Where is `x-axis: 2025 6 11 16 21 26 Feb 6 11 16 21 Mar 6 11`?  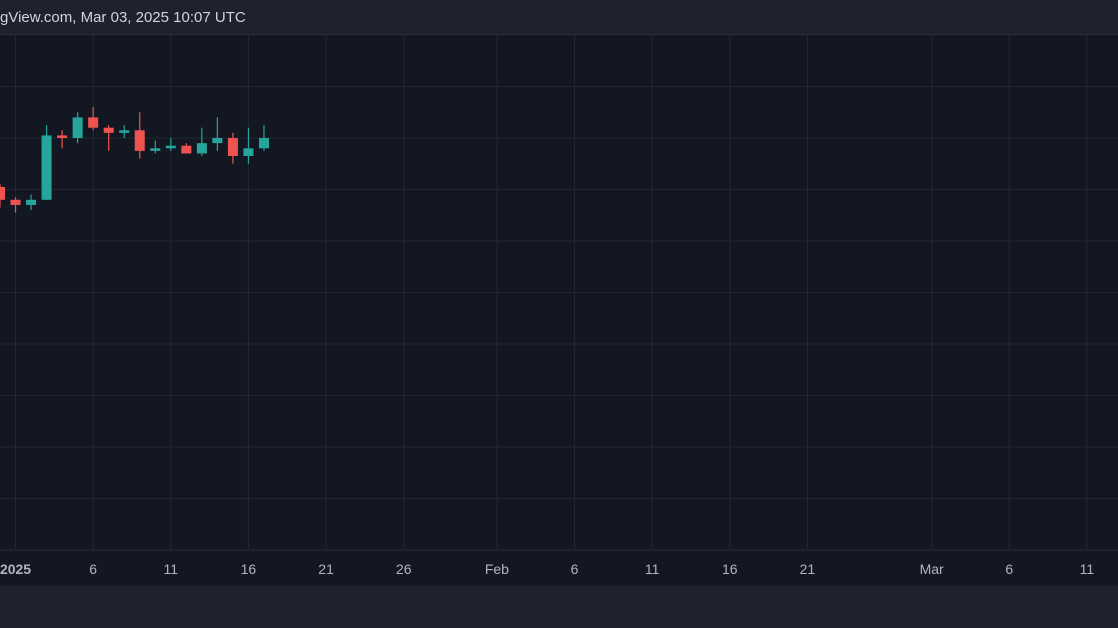
x-axis: 2025 6 11 16 21 26 Feb 6 11 16 21 Mar 6 11 is located at coordinates (559, 563).